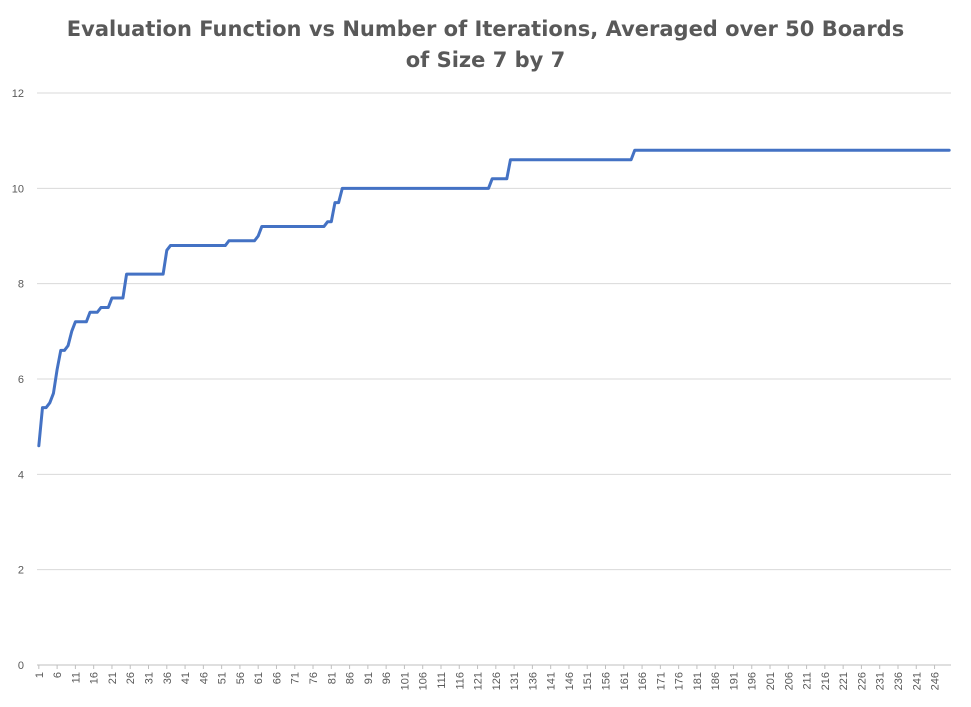 The image size is (971, 707). I want to click on x-tick-label: 16, so click(95, 678).